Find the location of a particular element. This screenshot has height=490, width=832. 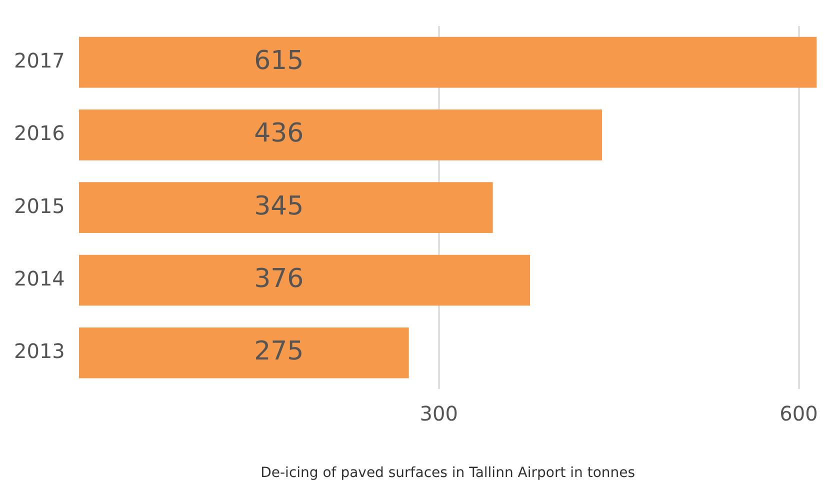

x-tick-label: 600 is located at coordinates (799, 413).